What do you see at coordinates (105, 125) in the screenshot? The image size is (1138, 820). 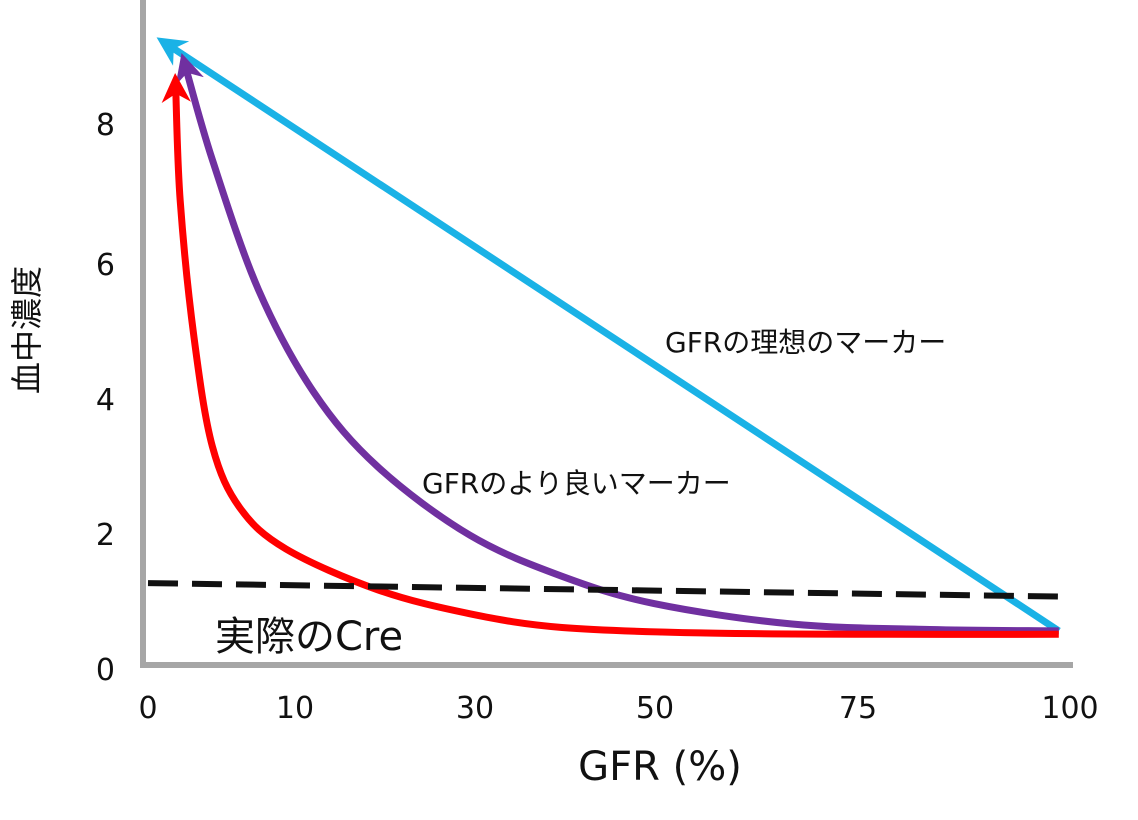 I see `y-tick-label-8: 8` at bounding box center [105, 125].